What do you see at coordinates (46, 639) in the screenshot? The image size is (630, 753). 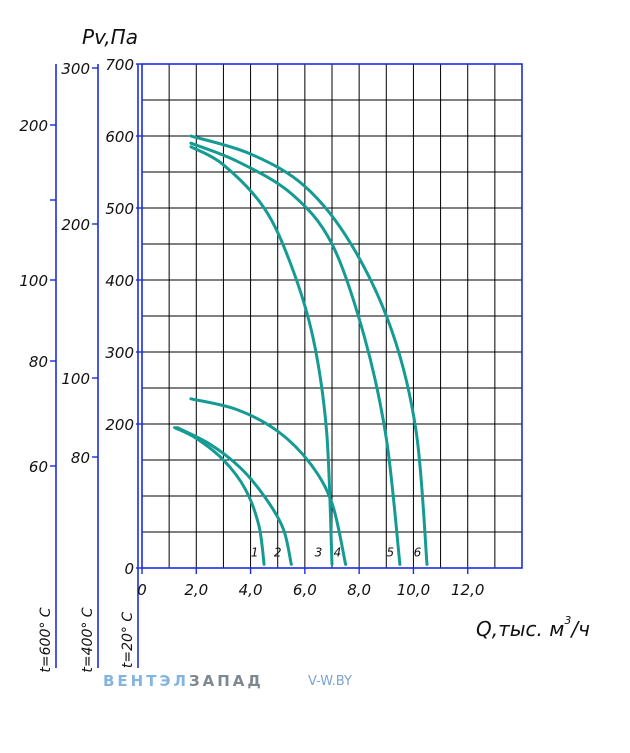 I see `aux-axis-label: t=600° С` at bounding box center [46, 639].